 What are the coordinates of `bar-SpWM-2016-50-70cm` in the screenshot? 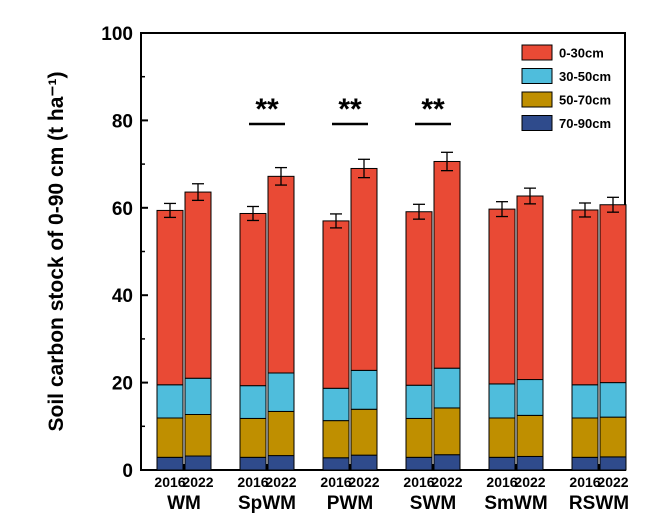 It's located at (253, 437).